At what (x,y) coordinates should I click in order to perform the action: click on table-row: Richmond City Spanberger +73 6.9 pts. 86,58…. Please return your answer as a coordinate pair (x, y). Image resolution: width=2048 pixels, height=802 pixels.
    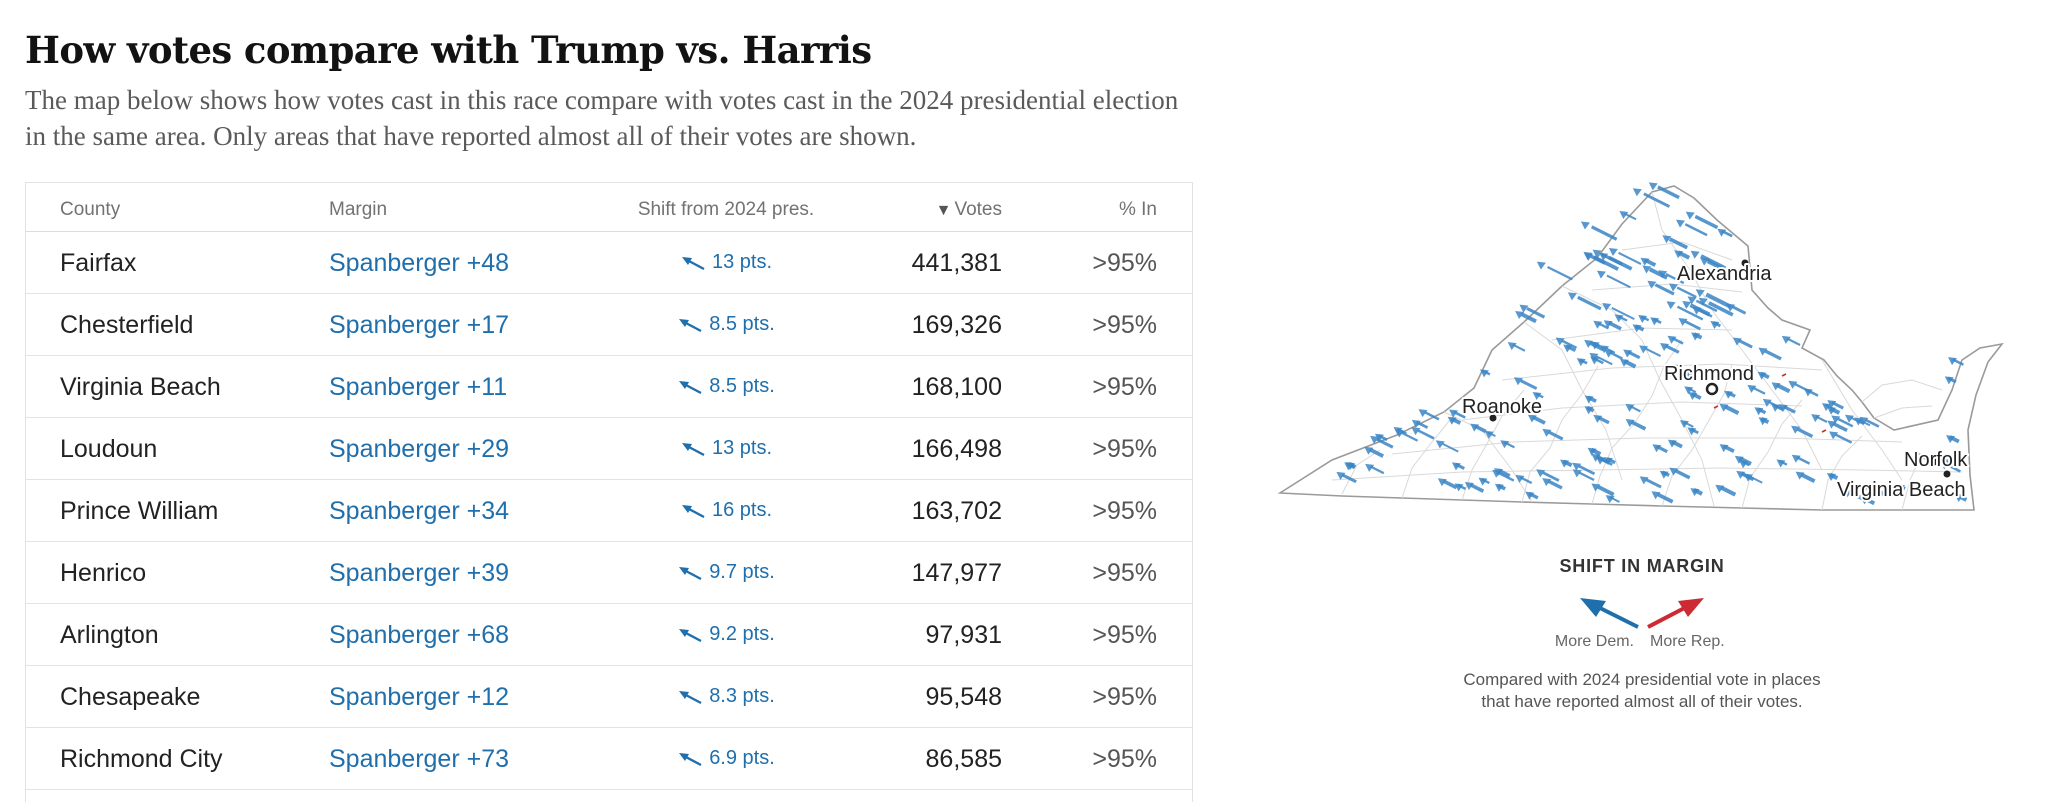
    Looking at the image, I should click on (609, 759).